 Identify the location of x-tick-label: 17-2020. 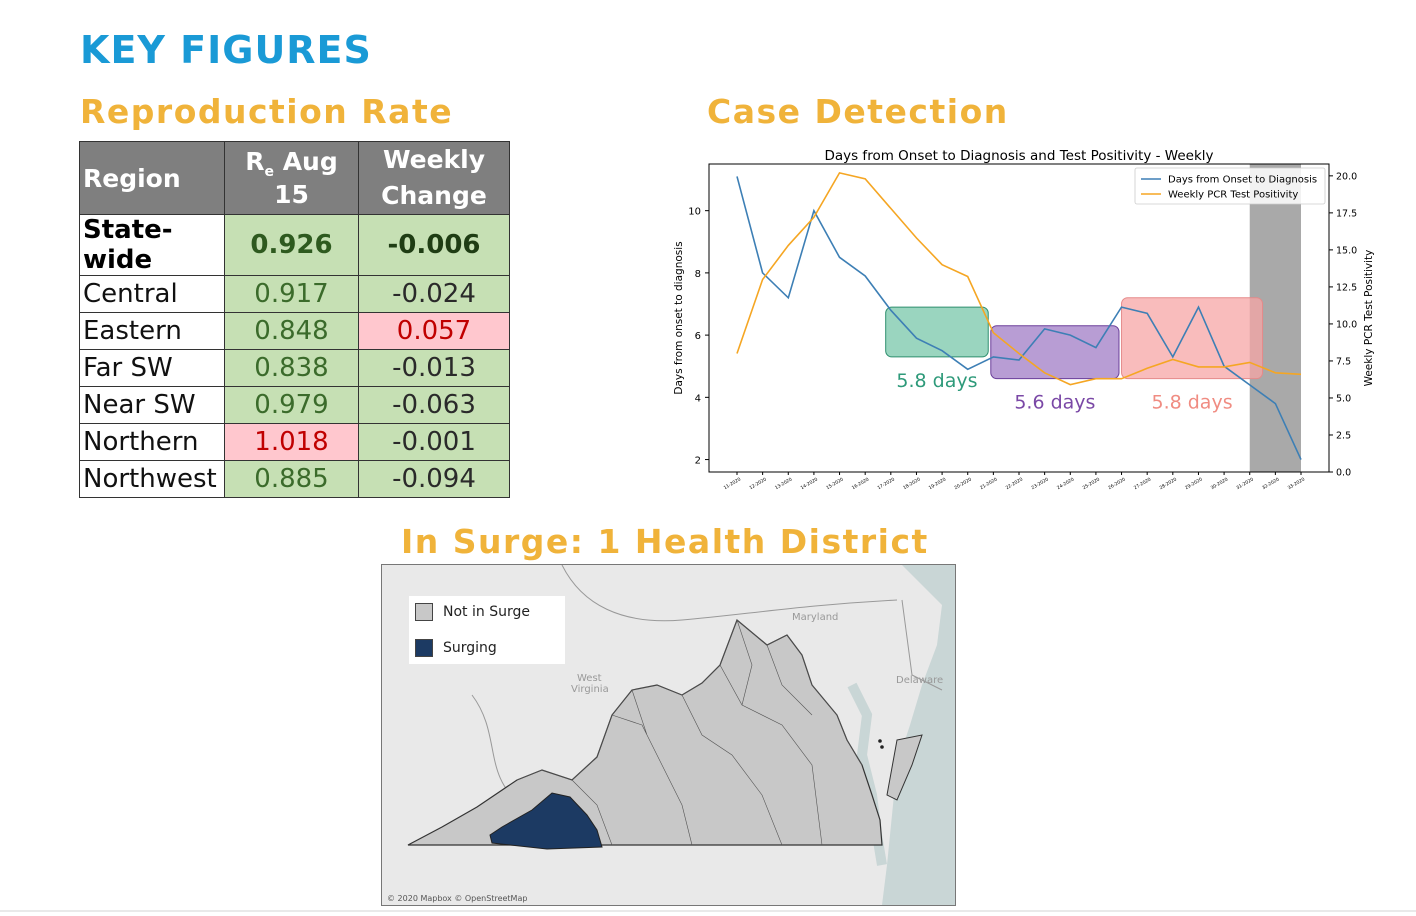
(886, 483).